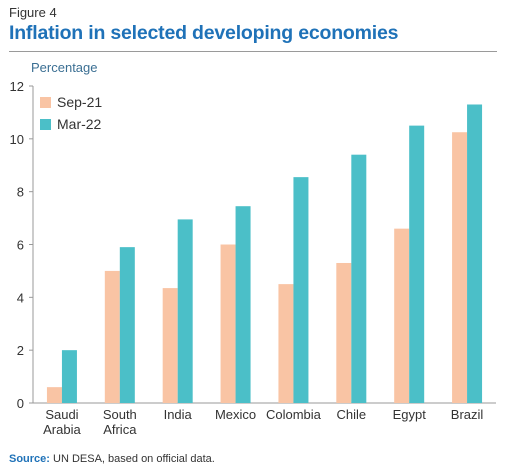 Image resolution: width=513 pixels, height=476 pixels. What do you see at coordinates (79, 102) in the screenshot?
I see `legend-label: Sep-21` at bounding box center [79, 102].